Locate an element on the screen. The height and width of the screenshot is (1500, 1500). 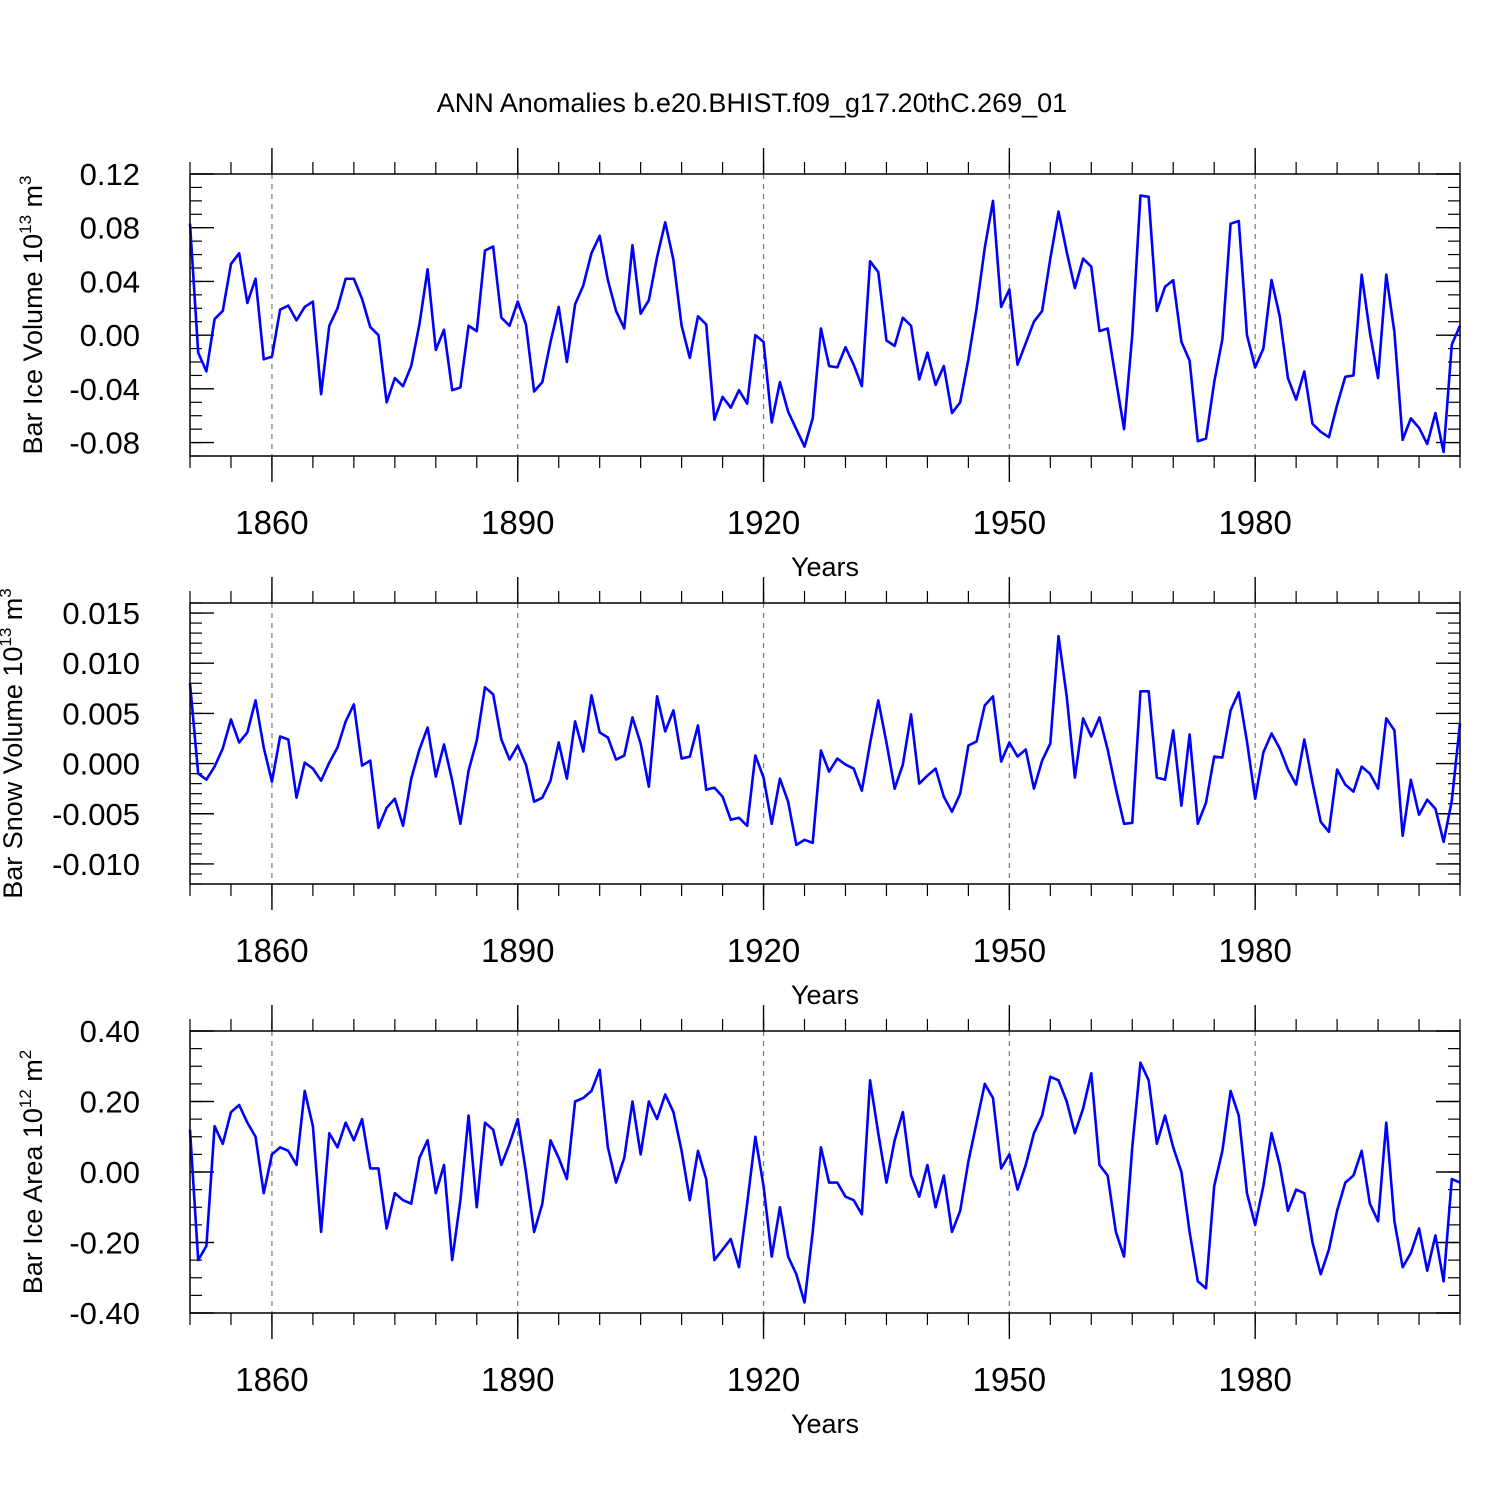
y-tick-label: 0.015 is located at coordinates (101, 613).